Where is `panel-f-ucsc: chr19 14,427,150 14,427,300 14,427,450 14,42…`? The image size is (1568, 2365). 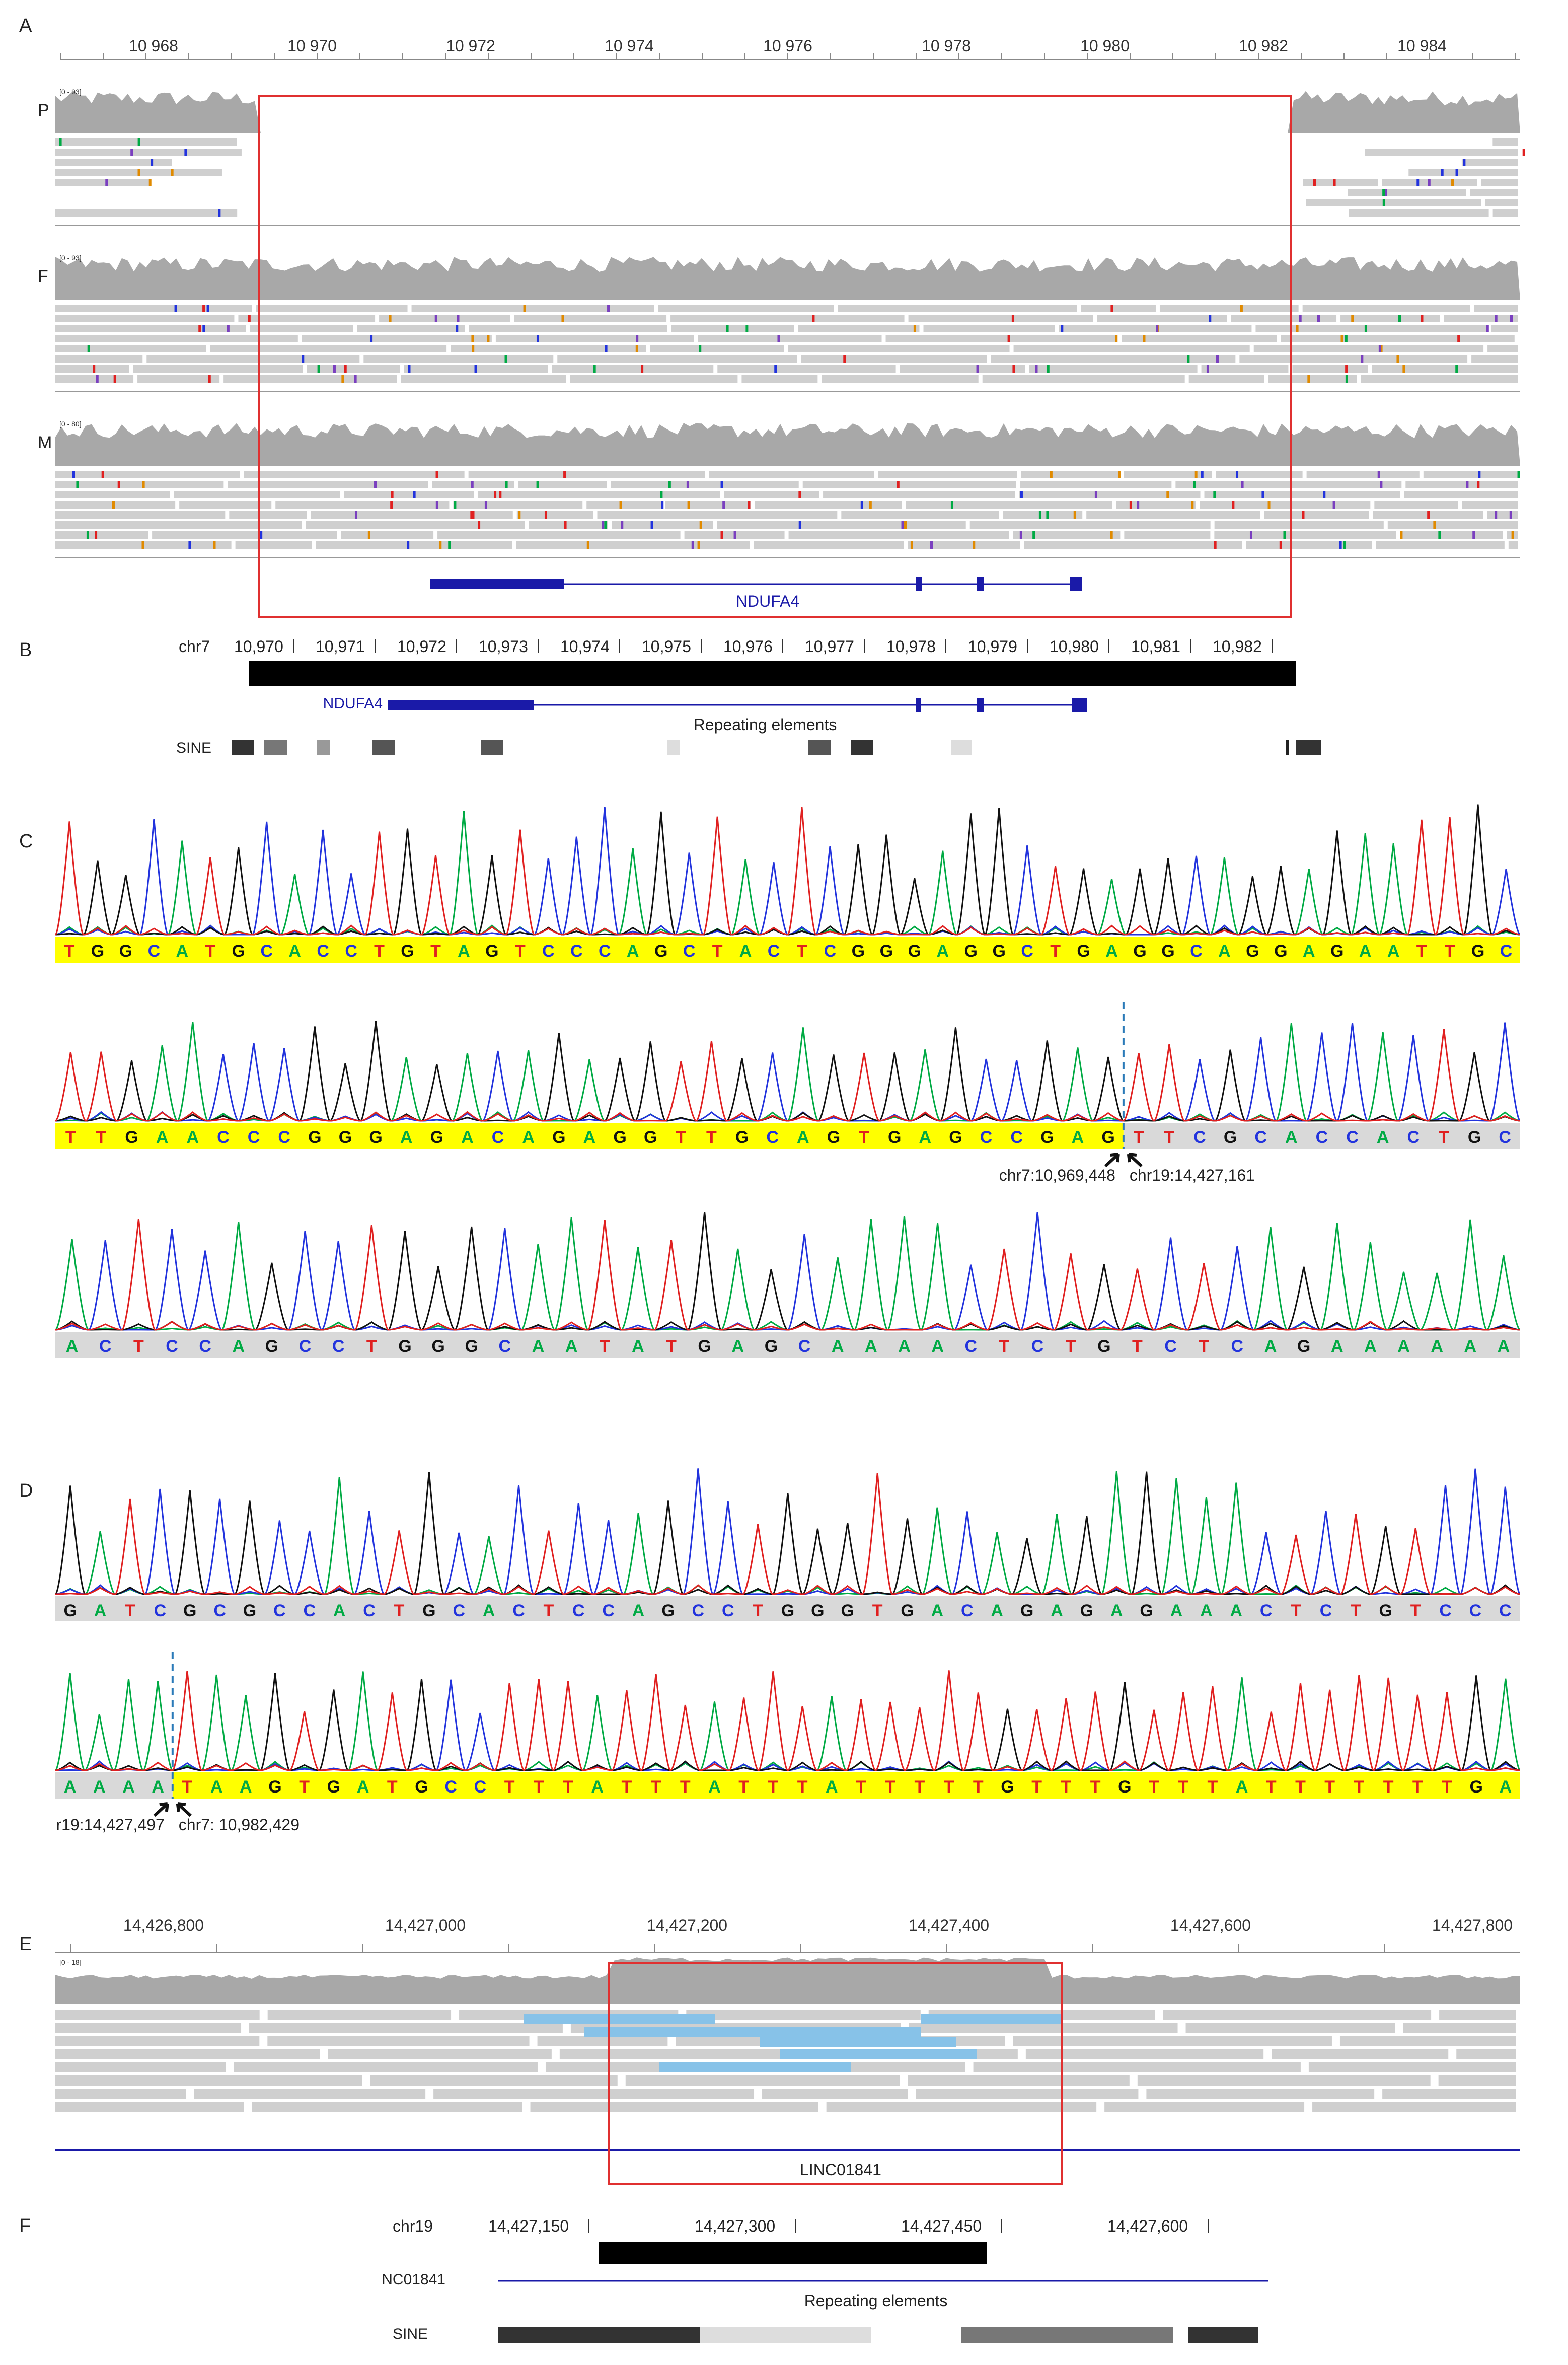
panel-f-ucsc: chr19 14,427,150 14,427,300 14,427,450 14,42… is located at coordinates (825, 2280).